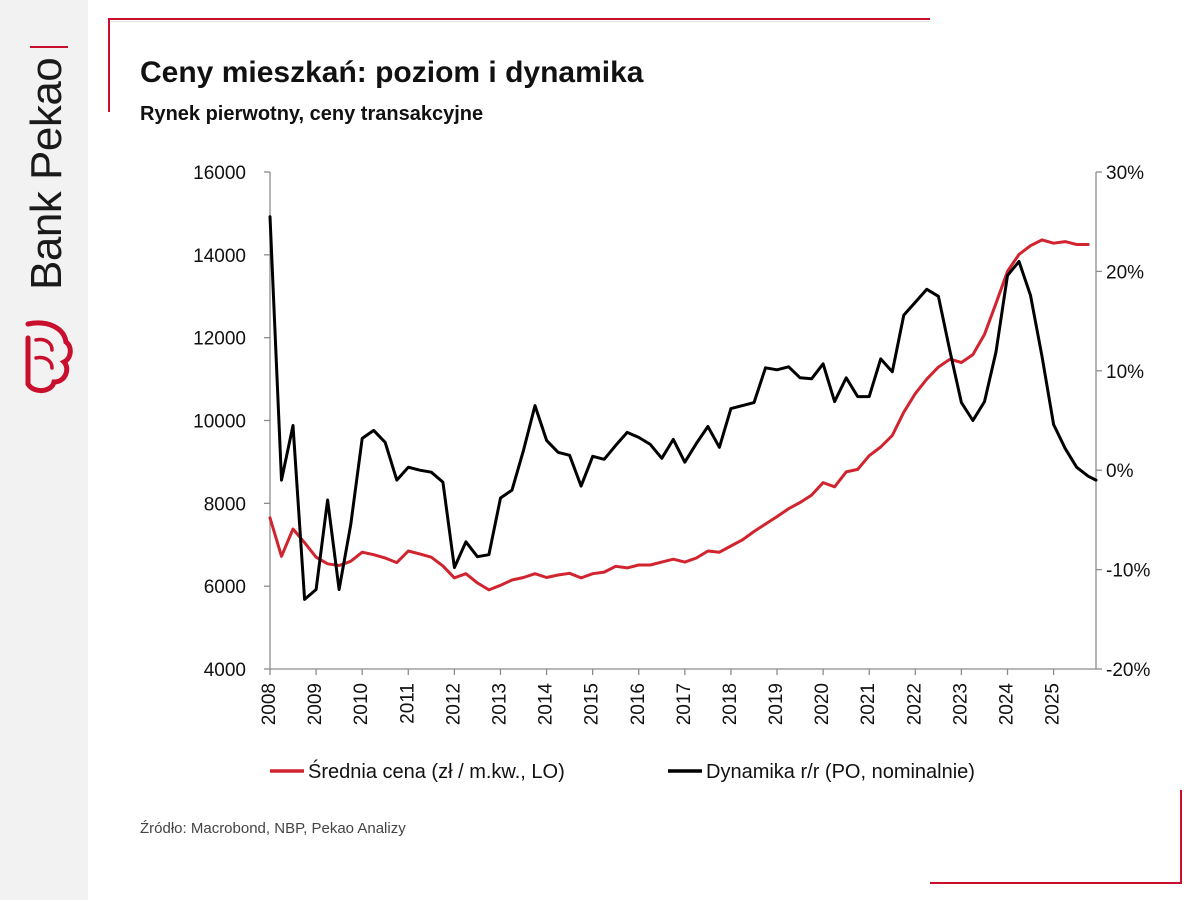 The height and width of the screenshot is (900, 1200). Describe the element at coordinates (1125, 173) in the screenshot. I see `y-right-tick-label: 30%` at that location.